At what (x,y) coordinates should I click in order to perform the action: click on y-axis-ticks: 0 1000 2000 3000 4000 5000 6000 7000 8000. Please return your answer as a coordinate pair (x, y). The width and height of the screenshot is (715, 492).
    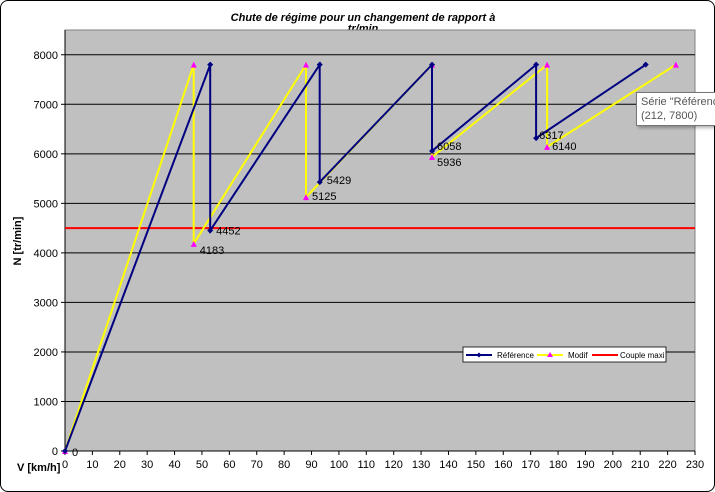
    Looking at the image, I should click on (50, 244).